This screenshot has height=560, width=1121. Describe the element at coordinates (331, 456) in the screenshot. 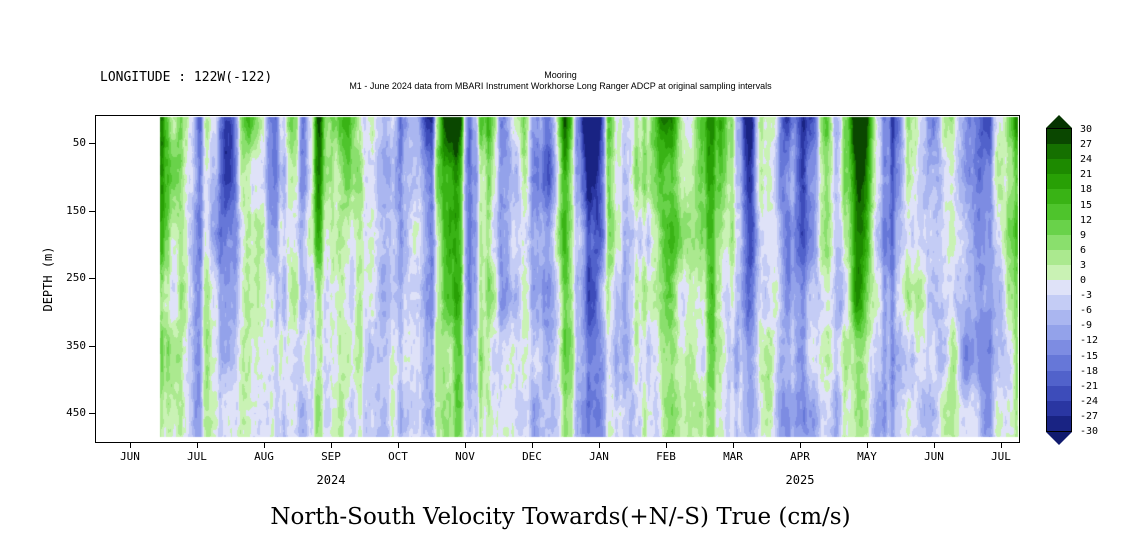

I see `x-tick-label: SEP` at that location.